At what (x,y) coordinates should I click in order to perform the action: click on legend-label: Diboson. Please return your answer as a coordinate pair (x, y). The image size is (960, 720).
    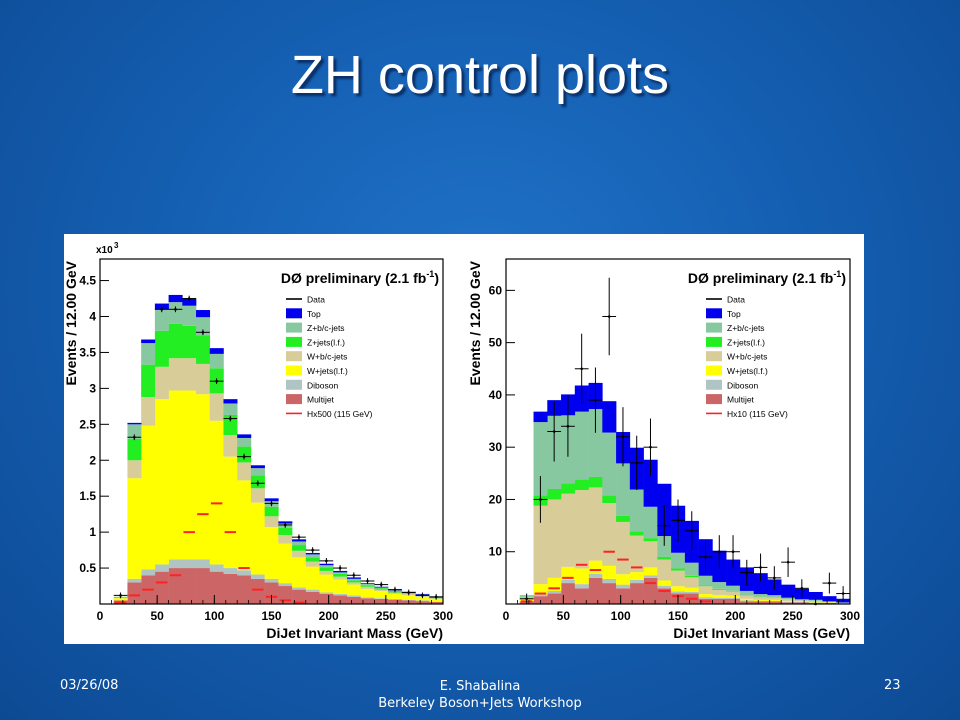
    Looking at the image, I should click on (322, 385).